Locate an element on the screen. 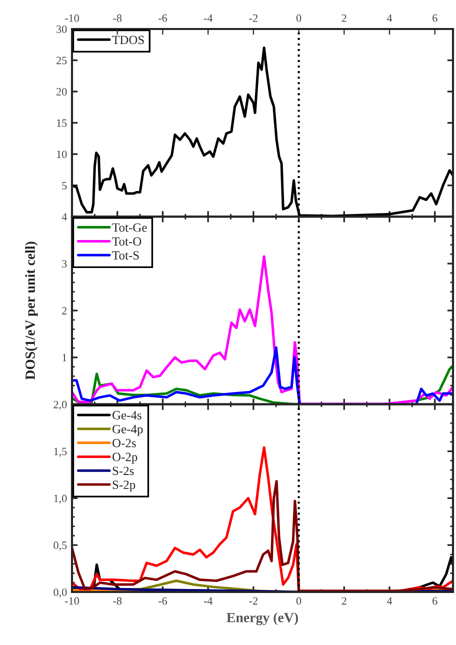 The height and width of the screenshot is (645, 456). y-axis-title: DOS(1/eV per unit cell) is located at coordinates (31, 311).